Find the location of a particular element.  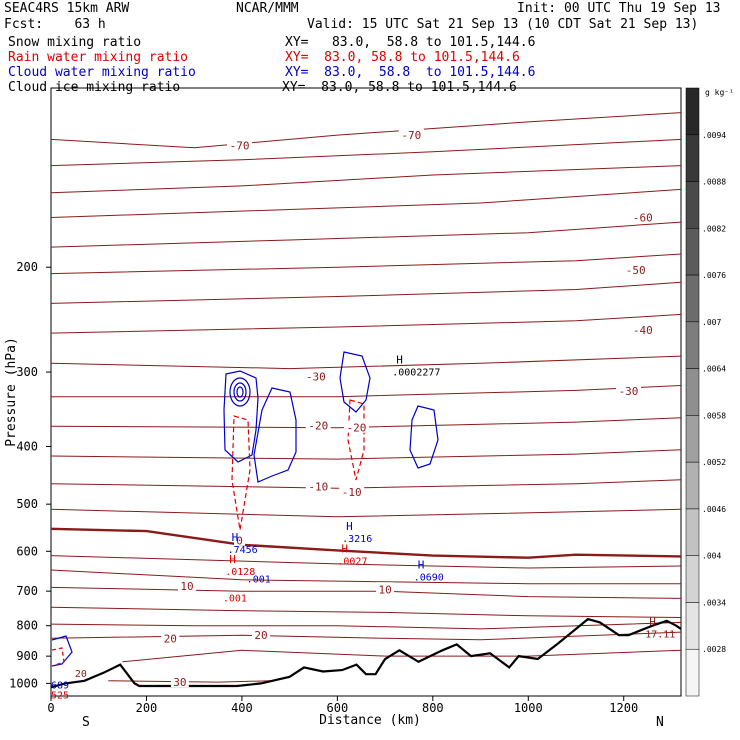

isotherm-label: 30 is located at coordinates (179, 682).